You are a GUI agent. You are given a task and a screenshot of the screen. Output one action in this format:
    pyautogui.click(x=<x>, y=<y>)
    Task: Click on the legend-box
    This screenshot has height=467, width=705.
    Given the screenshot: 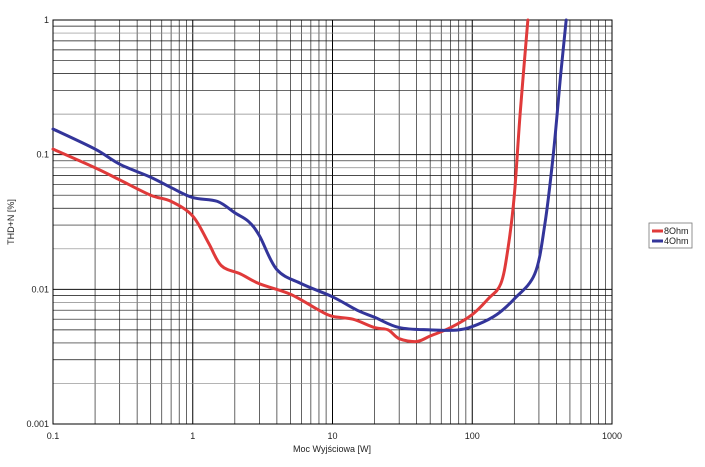 What is the action you would take?
    pyautogui.click(x=670, y=235)
    